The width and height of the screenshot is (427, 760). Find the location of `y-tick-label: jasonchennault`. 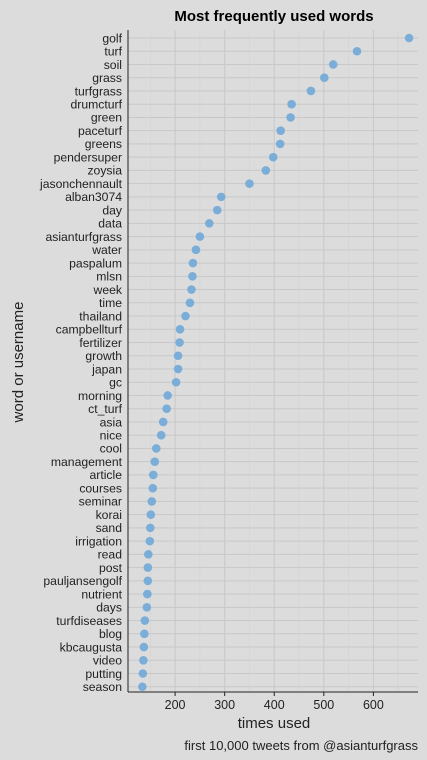

y-tick-label: jasonchennault is located at coordinates (81, 184).